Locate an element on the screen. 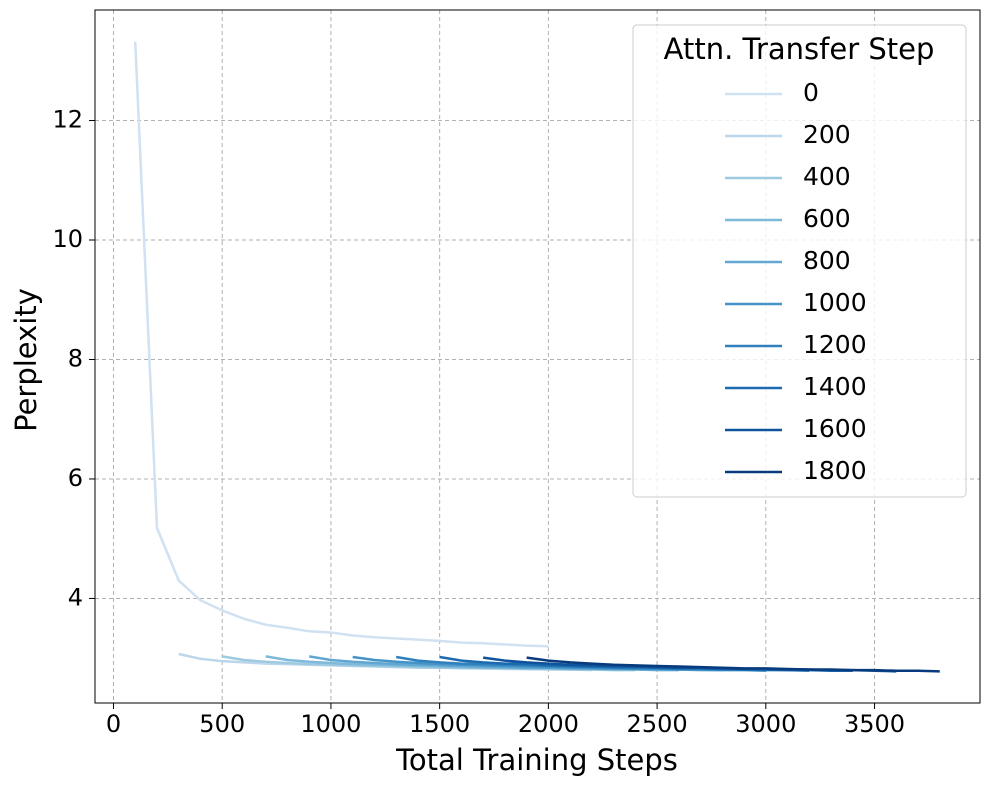 This screenshot has height=790, width=989. legend-label: 1000 is located at coordinates (835, 302).